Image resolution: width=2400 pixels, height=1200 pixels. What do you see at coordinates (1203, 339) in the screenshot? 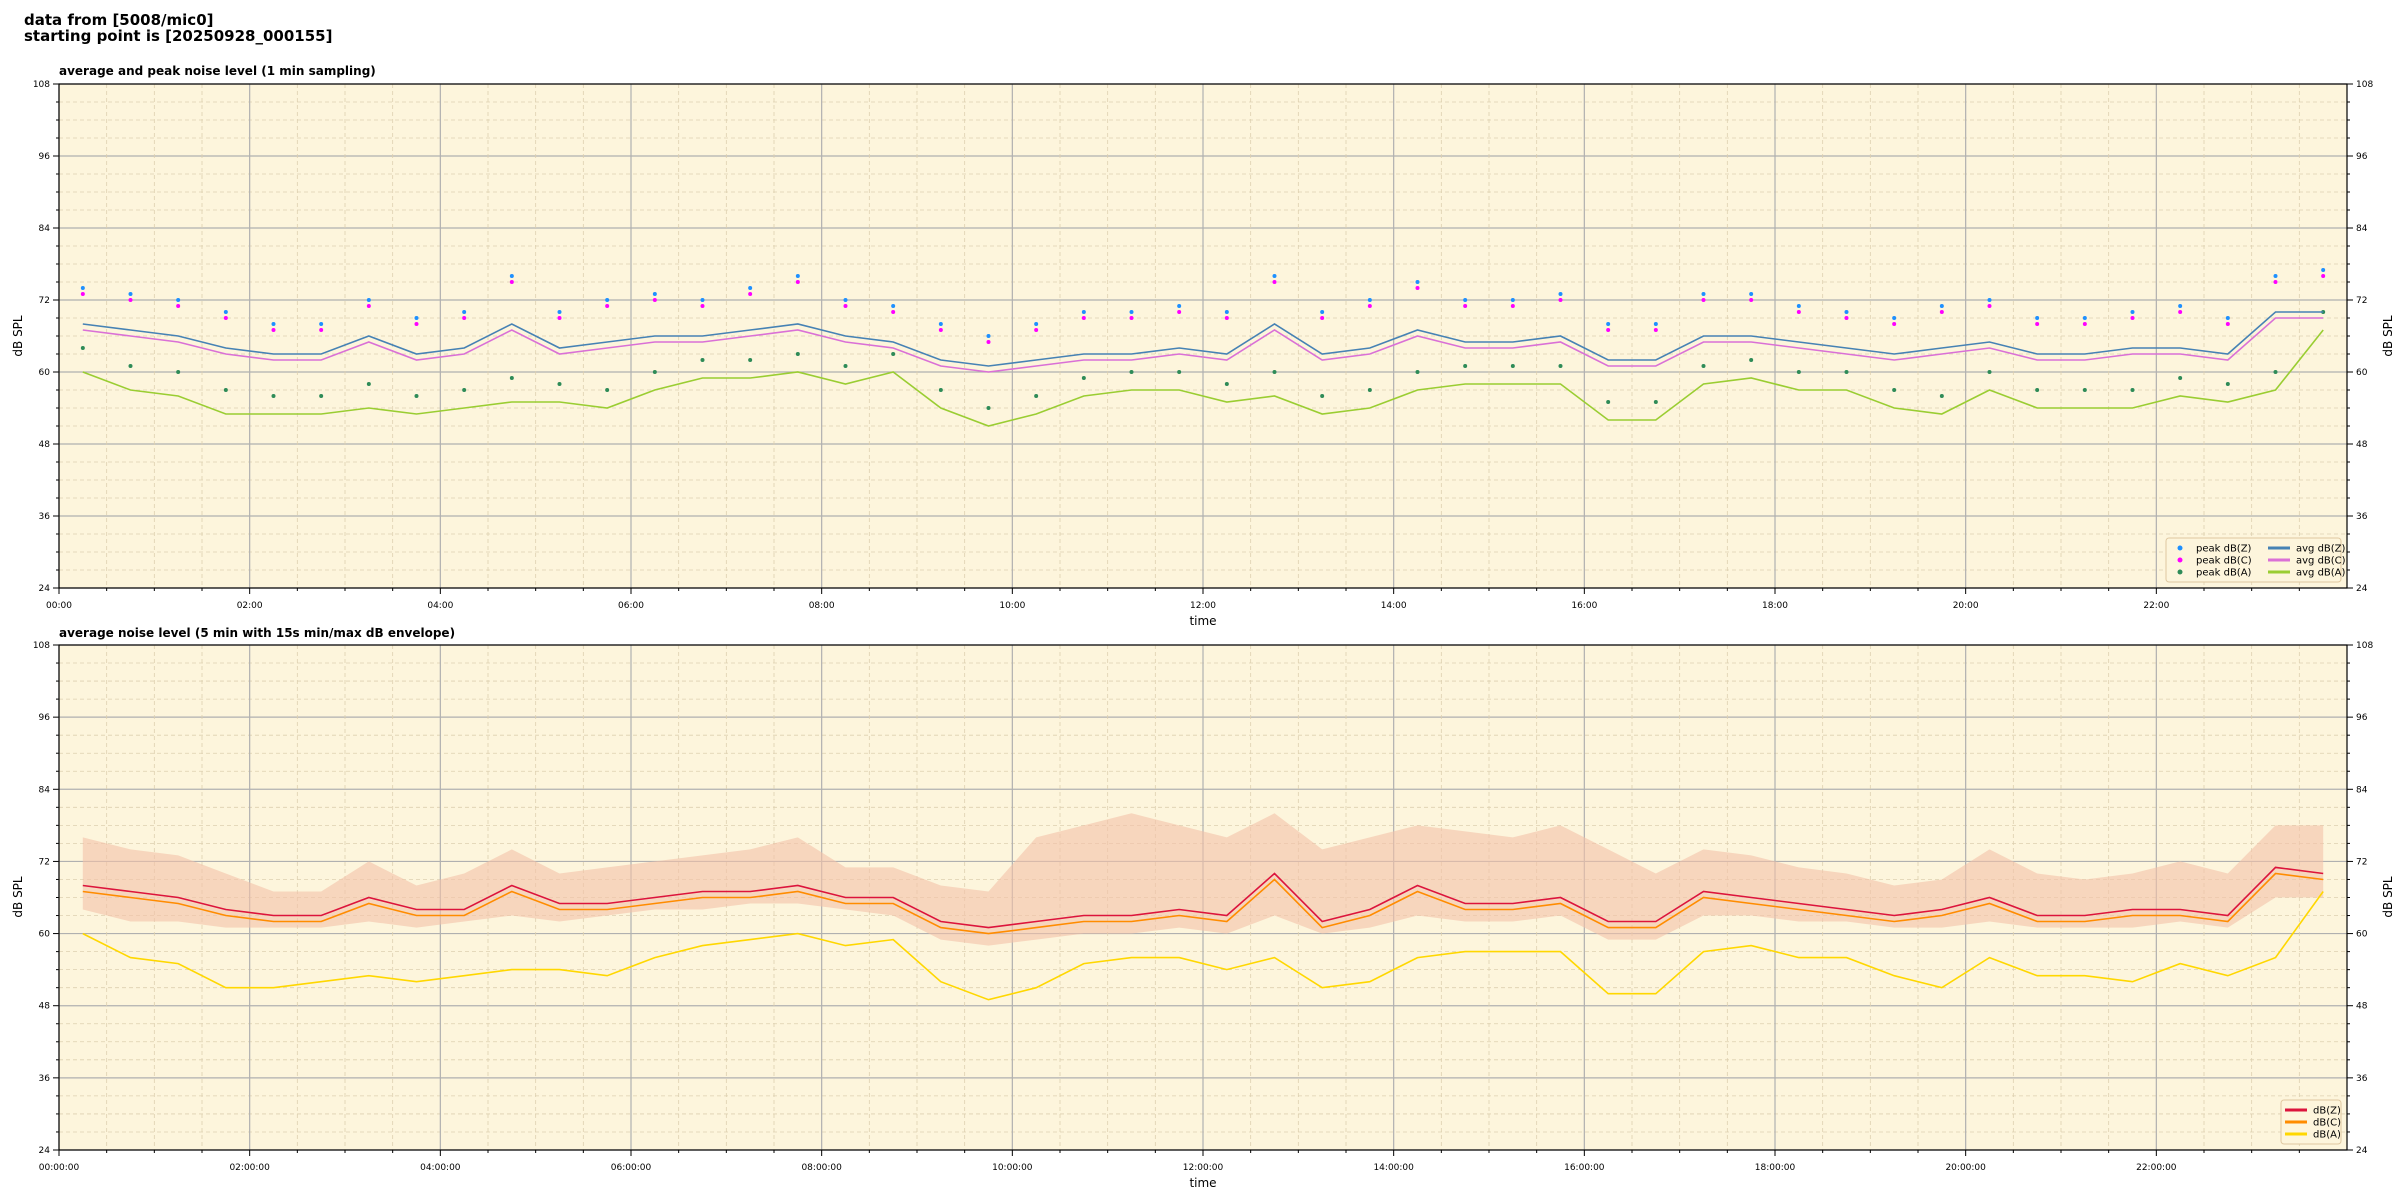
I see `series-line-avg-db-z` at bounding box center [1203, 339].